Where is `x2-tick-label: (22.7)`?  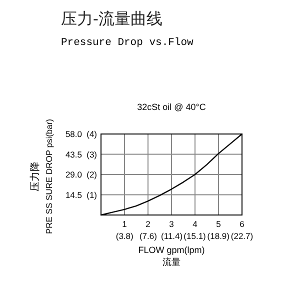 x2-tick-label: (22.7) is located at coordinates (242, 236).